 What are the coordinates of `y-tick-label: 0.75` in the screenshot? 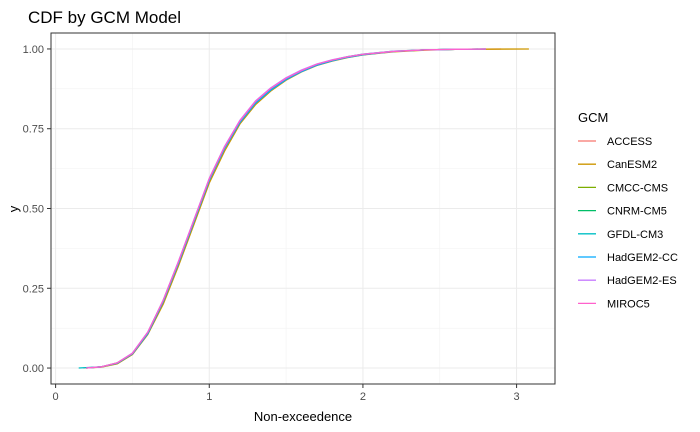 It's located at (33, 130).